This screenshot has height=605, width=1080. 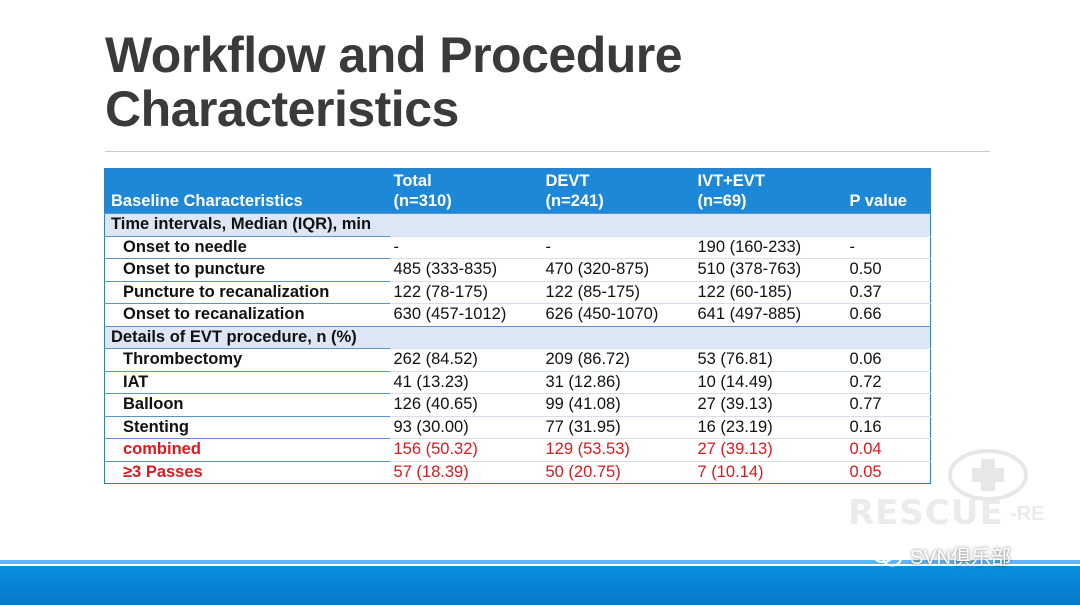 I want to click on rescue-logo-icon, so click(x=988, y=475).